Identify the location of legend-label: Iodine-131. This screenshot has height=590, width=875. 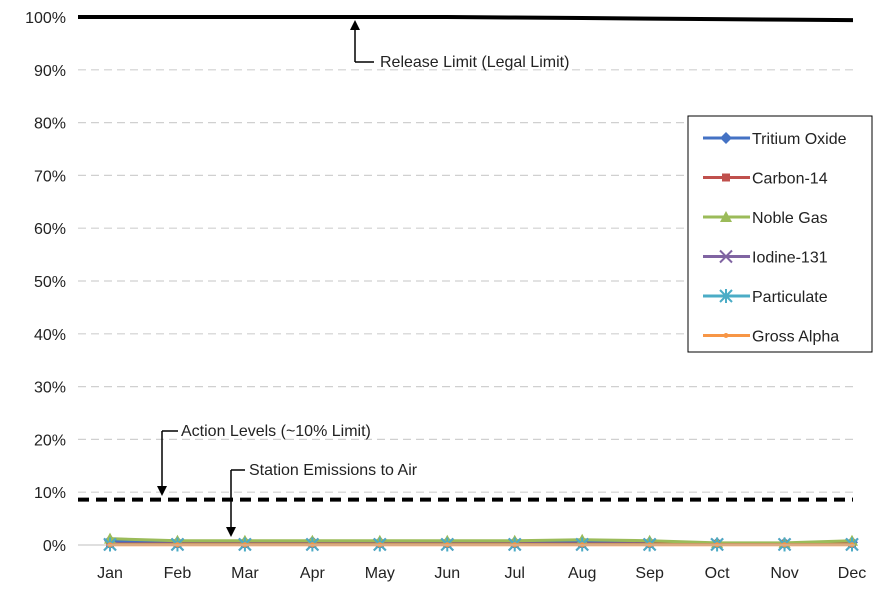
(790, 258).